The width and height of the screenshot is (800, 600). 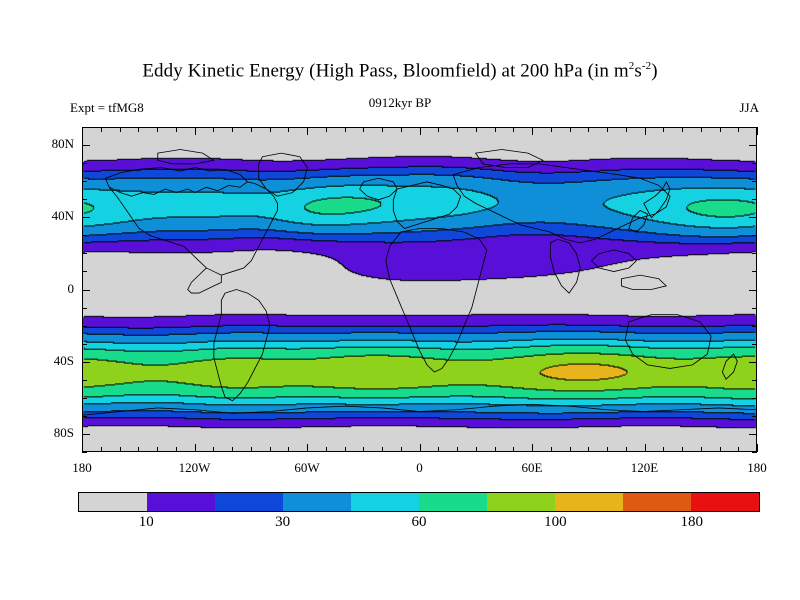 I want to click on lon-label-120W: 120W, so click(x=194, y=467).